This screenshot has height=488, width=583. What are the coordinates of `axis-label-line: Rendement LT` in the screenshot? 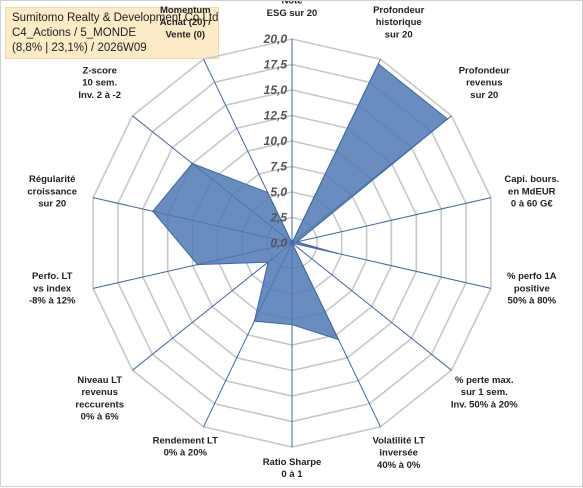 It's located at (185, 440).